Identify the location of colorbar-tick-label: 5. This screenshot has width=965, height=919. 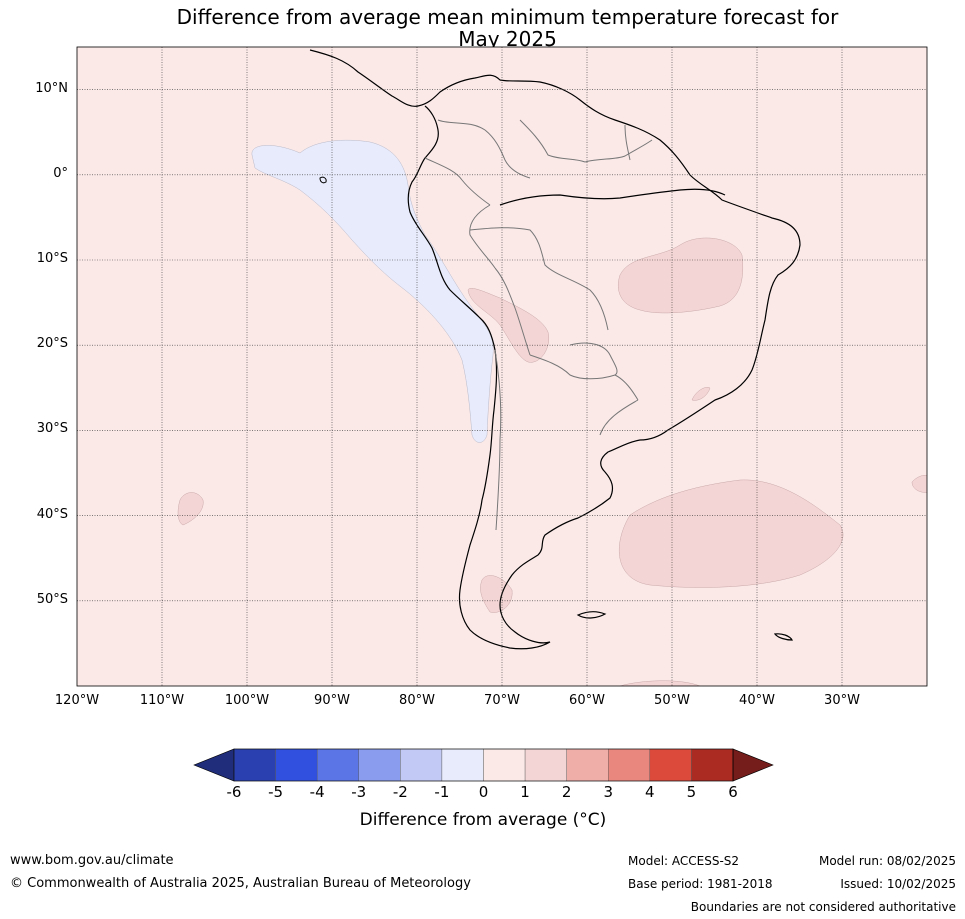
(691, 792).